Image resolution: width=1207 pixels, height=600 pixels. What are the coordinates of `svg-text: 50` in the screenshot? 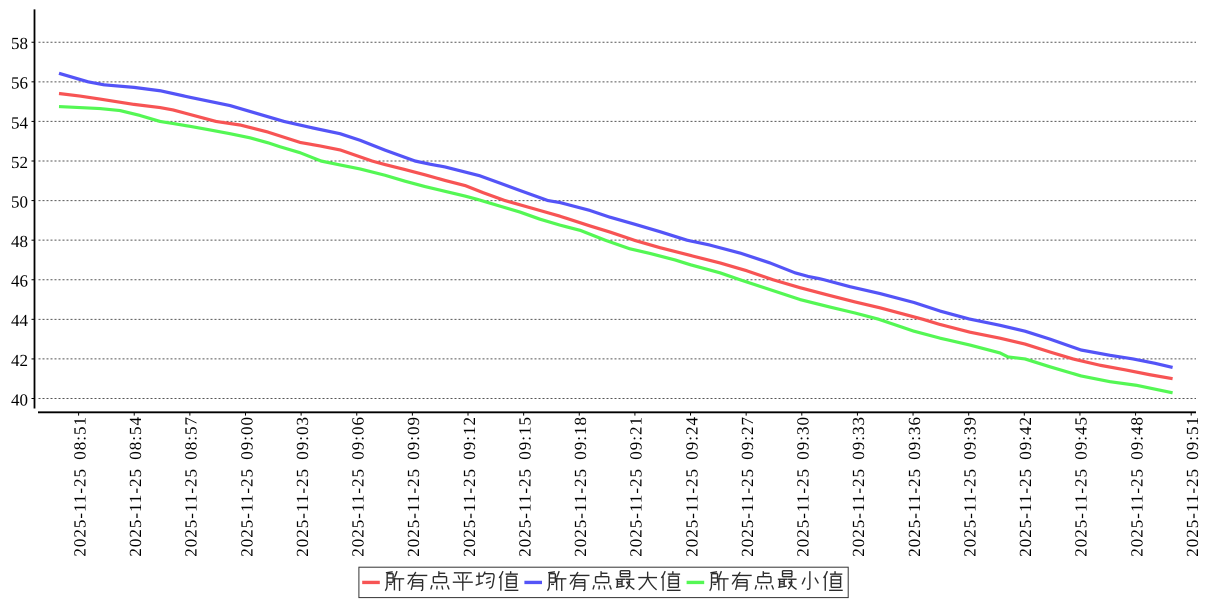 It's located at (19, 201).